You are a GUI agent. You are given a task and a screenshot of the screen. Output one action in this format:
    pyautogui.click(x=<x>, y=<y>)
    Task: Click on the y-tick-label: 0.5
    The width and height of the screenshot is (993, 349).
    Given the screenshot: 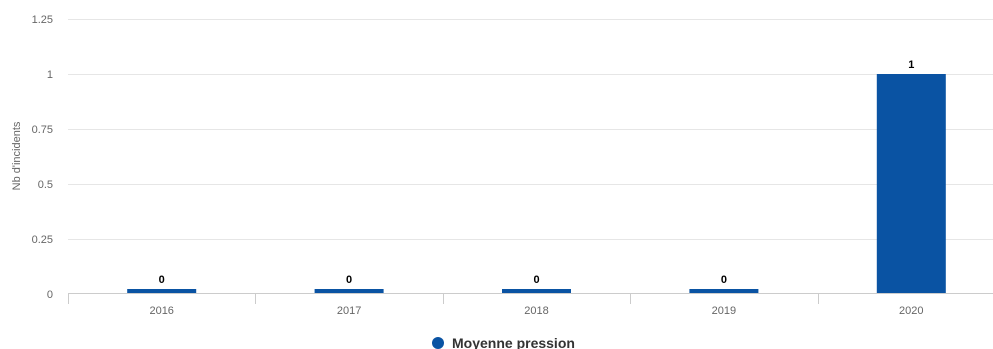 What is the action you would take?
    pyautogui.click(x=45, y=185)
    